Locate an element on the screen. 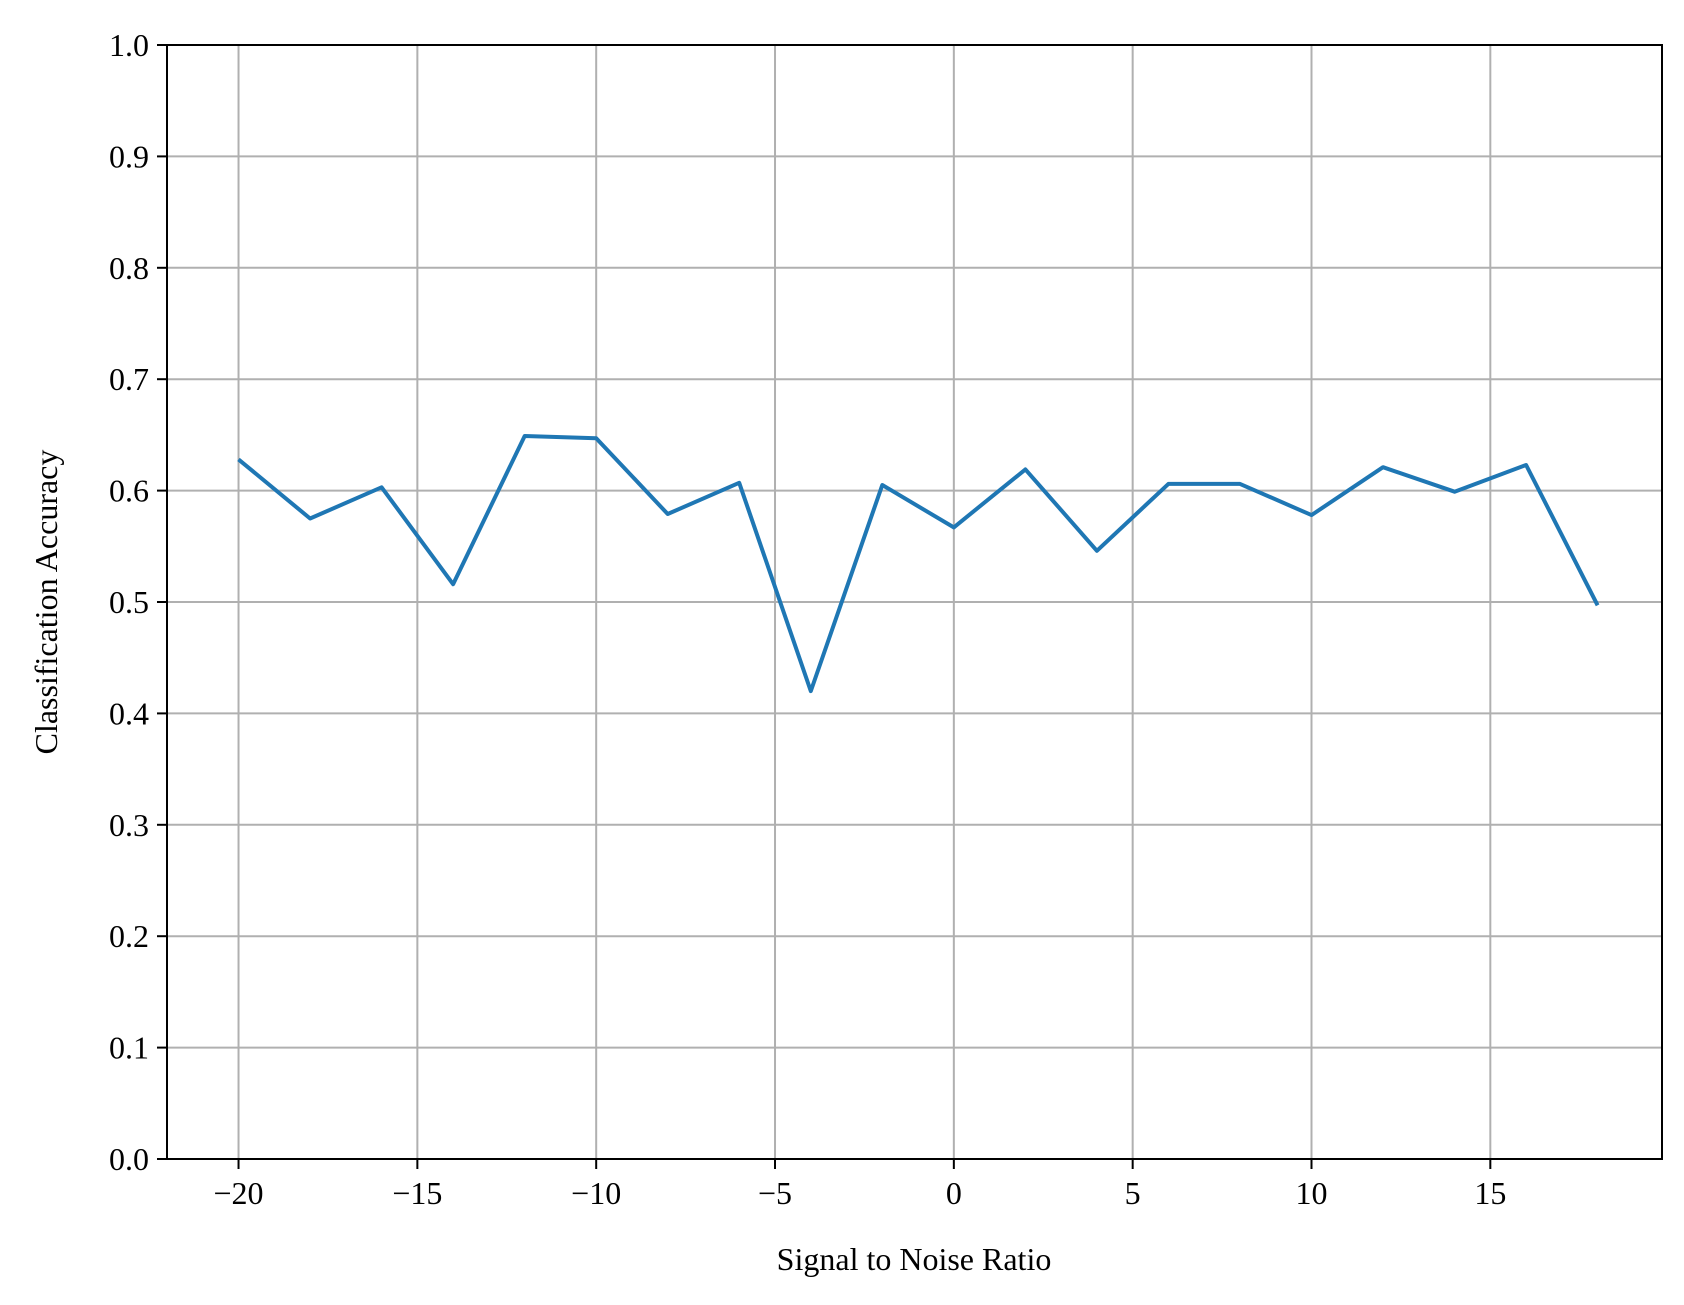 Image resolution: width=1684 pixels, height=1305 pixels. x-tick-label: −15 is located at coordinates (417, 1193).